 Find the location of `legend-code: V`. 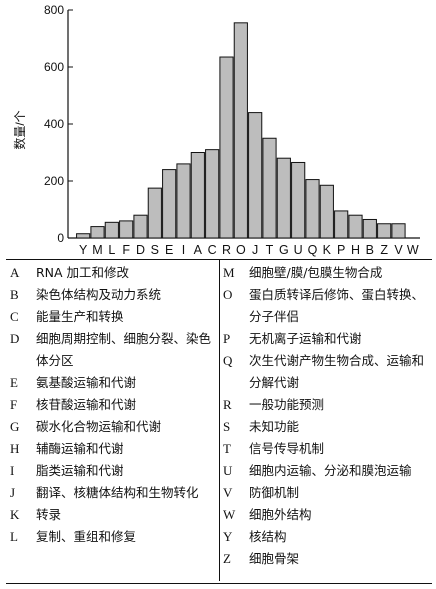

legend-code: V is located at coordinates (228, 492).